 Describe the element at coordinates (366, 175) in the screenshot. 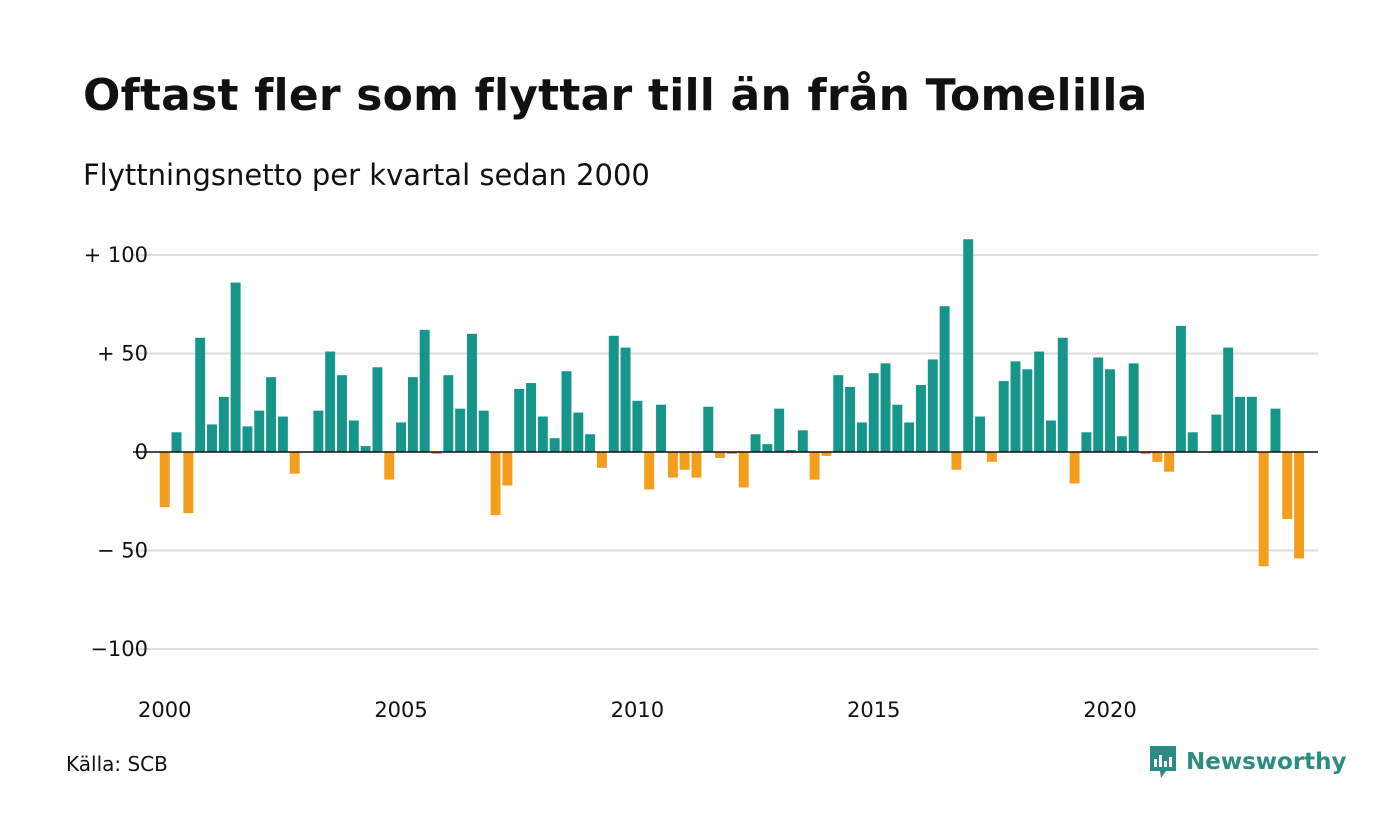

I see `chart-subtitle: Flyttningsnetto per kvartal sedan 2000` at that location.